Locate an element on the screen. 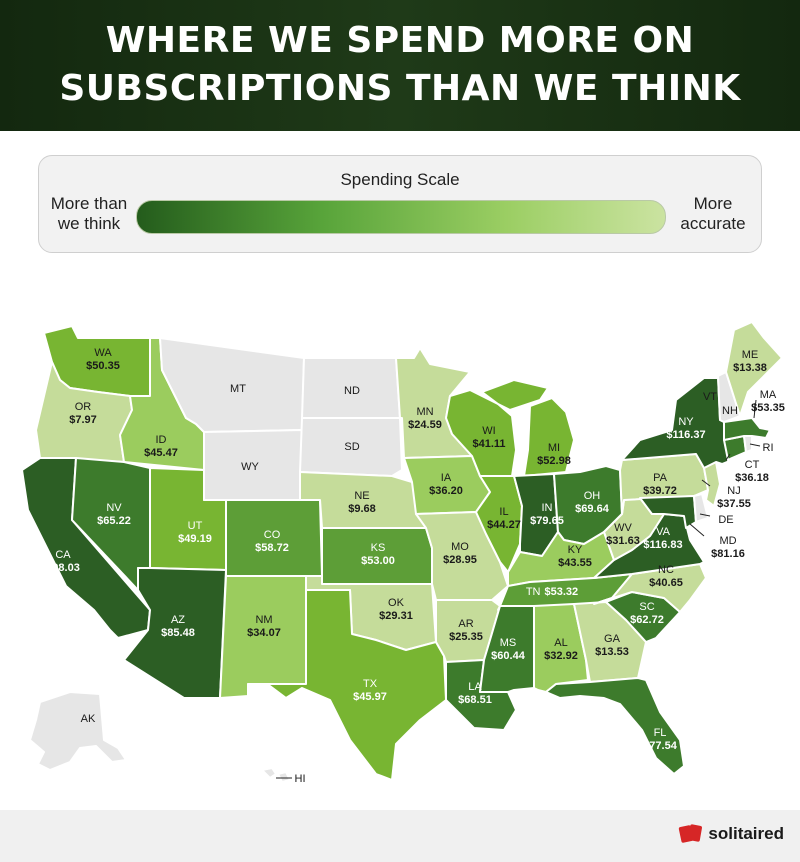 Image resolution: width=800 pixels, height=862 pixels. label-id-abbr: ID is located at coordinates (161, 440).